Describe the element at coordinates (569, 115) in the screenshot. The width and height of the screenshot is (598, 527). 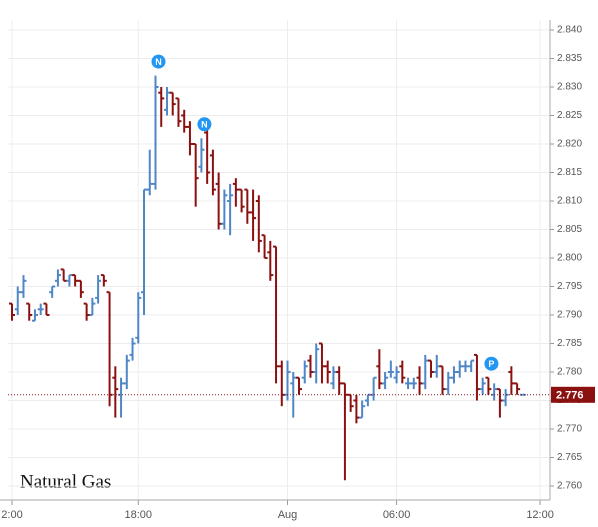
I see `y-tick-label: 2.825` at that location.